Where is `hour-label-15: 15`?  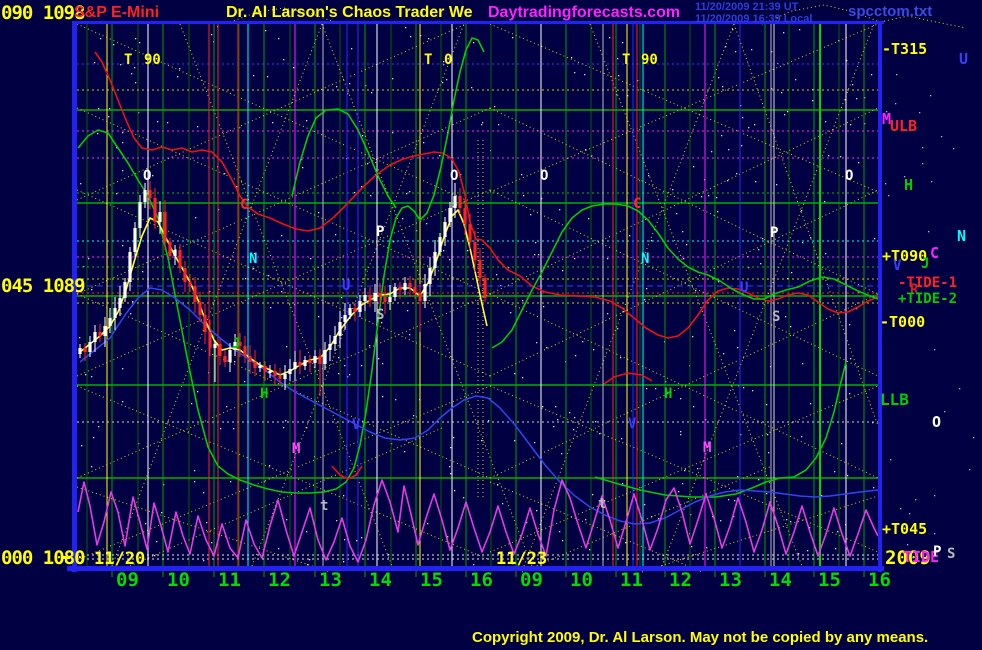 hour-label-15: 15 is located at coordinates (431, 580).